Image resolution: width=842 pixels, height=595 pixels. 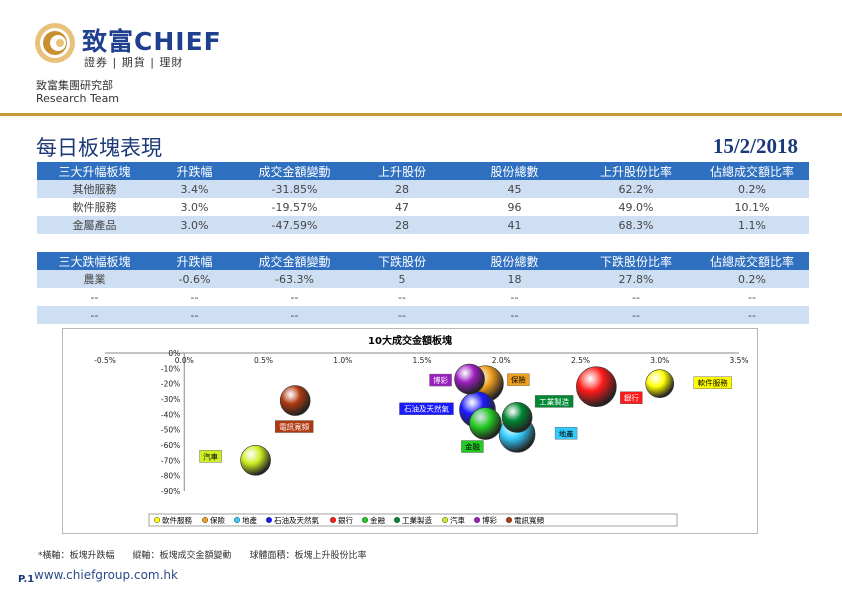 What do you see at coordinates (294, 279) in the screenshot?
I see `table-cell: -63.3%` at bounding box center [294, 279].